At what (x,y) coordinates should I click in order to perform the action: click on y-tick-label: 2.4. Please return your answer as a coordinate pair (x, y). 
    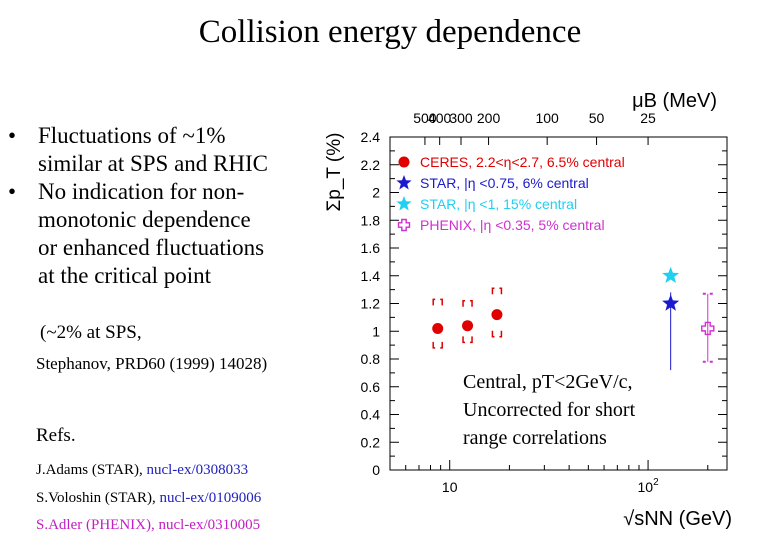
    Looking at the image, I should click on (371, 137).